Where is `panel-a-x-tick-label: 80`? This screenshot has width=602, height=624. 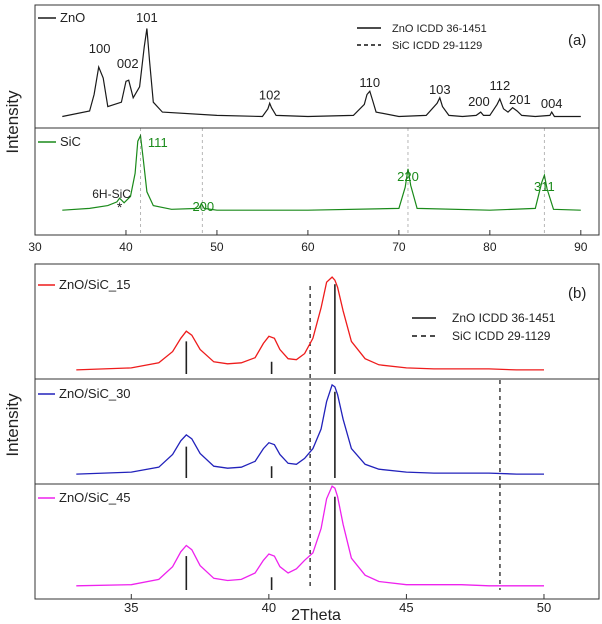
panel-a-x-tick-label: 80 is located at coordinates (490, 247).